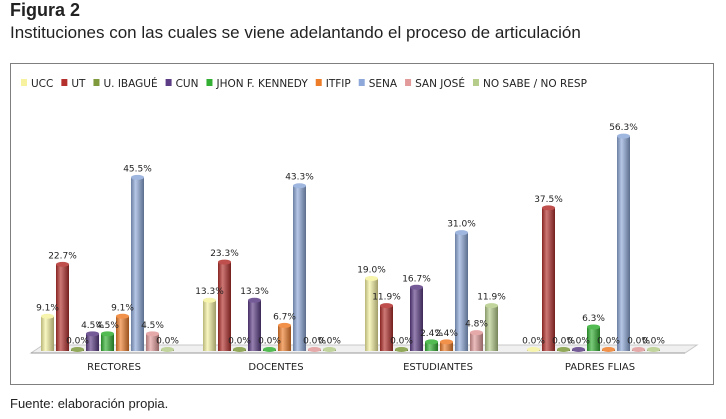 This screenshot has height=419, width=726. I want to click on value-label-no-sabe-no-resp-docentes: 0.0%, so click(329, 342).